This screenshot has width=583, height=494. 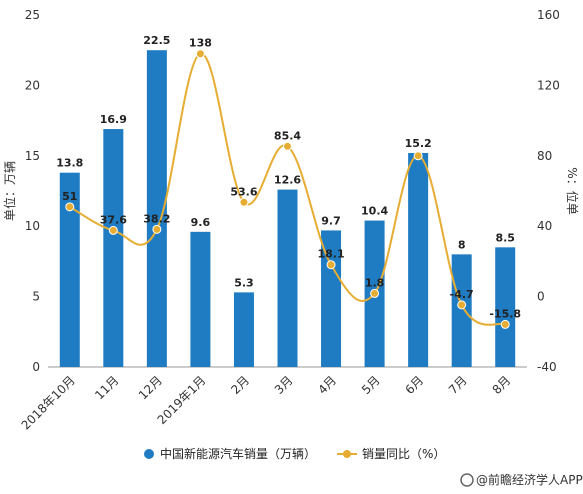 What do you see at coordinates (505, 237) in the screenshot?
I see `bar-value-label: 8.5` at bounding box center [505, 237].